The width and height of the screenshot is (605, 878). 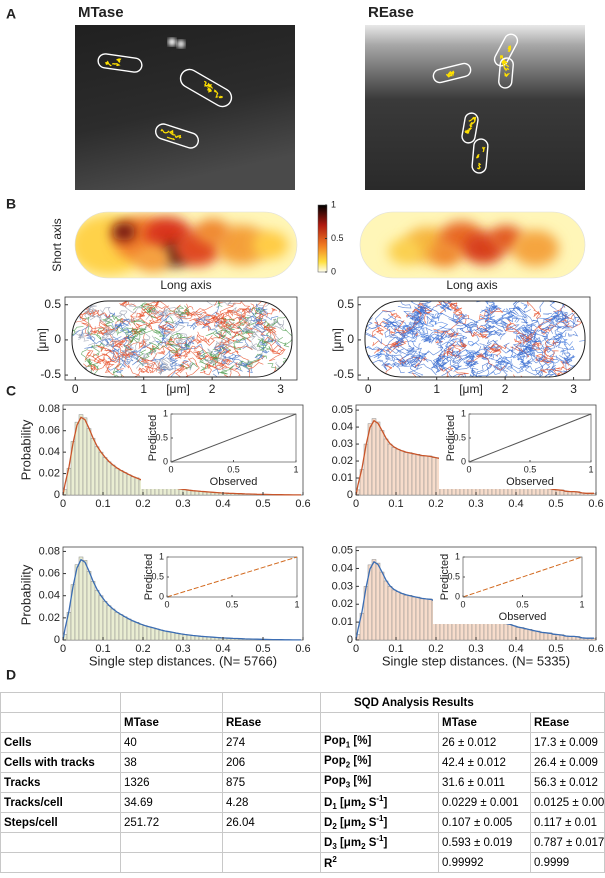 I want to click on cell: 42.4 ± 0.012, so click(x=484, y=762).